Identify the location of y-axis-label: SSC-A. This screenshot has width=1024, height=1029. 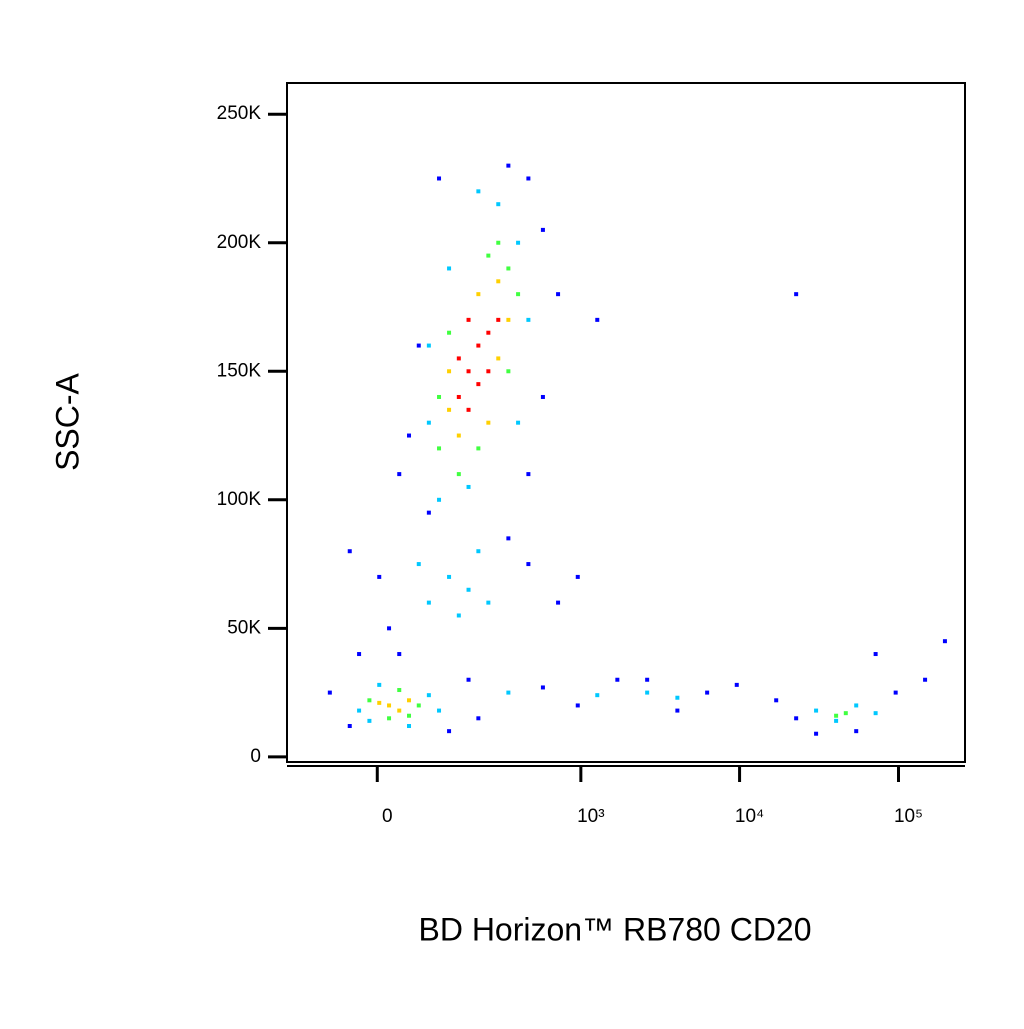
(67, 421).